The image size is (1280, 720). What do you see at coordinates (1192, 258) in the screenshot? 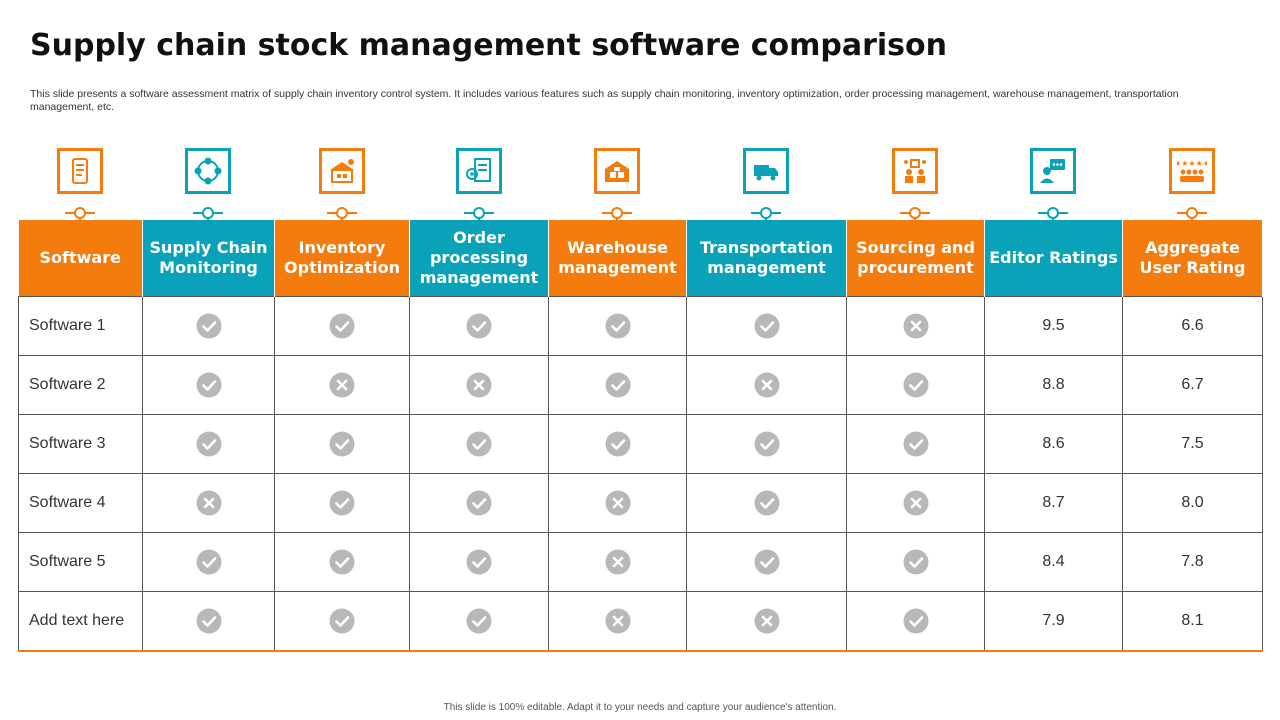
I see `column-header: Aggregate User Rating` at bounding box center [1192, 258].